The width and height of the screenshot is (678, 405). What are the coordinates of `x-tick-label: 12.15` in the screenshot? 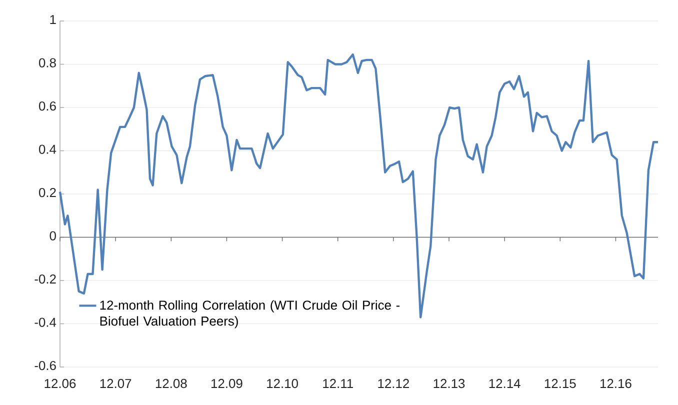 It's located at (560, 383).